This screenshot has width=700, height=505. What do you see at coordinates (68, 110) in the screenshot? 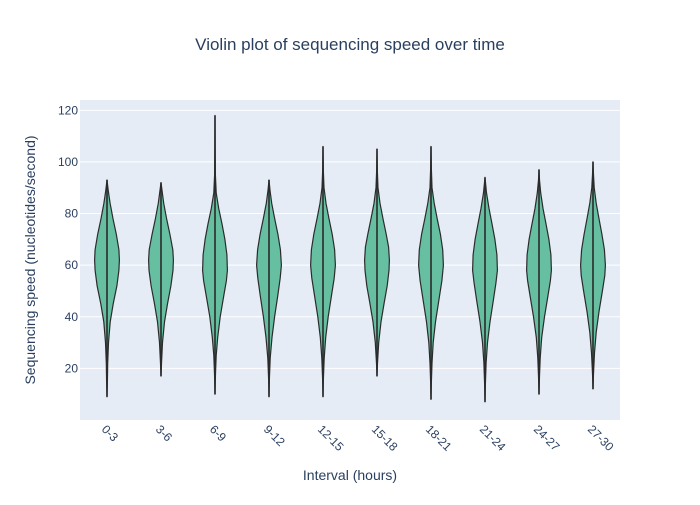
I see `y-tick-label: 120` at bounding box center [68, 110].